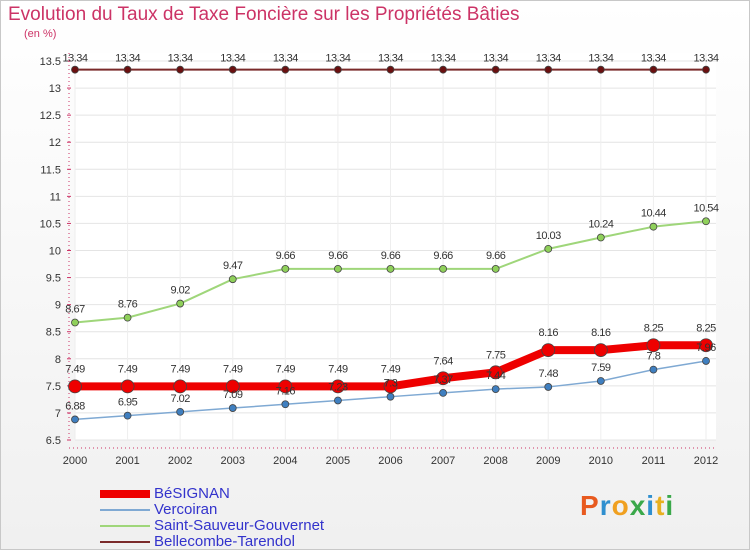 This screenshot has width=750, height=550. I want to click on y-tick-label: 10.5, so click(50, 224).